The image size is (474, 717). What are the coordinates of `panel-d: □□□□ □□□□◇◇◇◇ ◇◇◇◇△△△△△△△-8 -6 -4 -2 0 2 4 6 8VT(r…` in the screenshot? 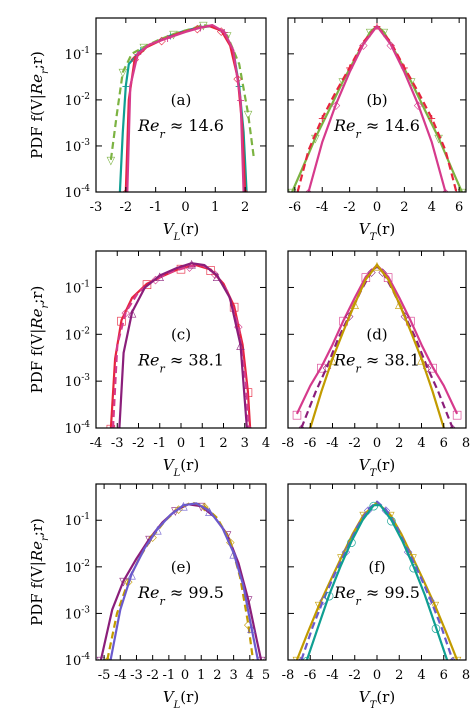 It's located at (376, 364).